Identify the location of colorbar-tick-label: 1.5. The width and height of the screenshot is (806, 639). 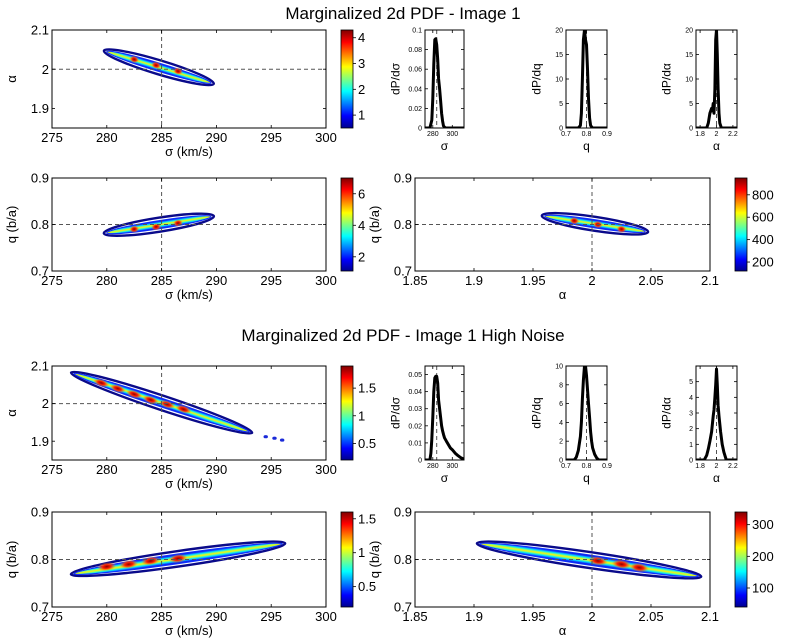
(367, 388).